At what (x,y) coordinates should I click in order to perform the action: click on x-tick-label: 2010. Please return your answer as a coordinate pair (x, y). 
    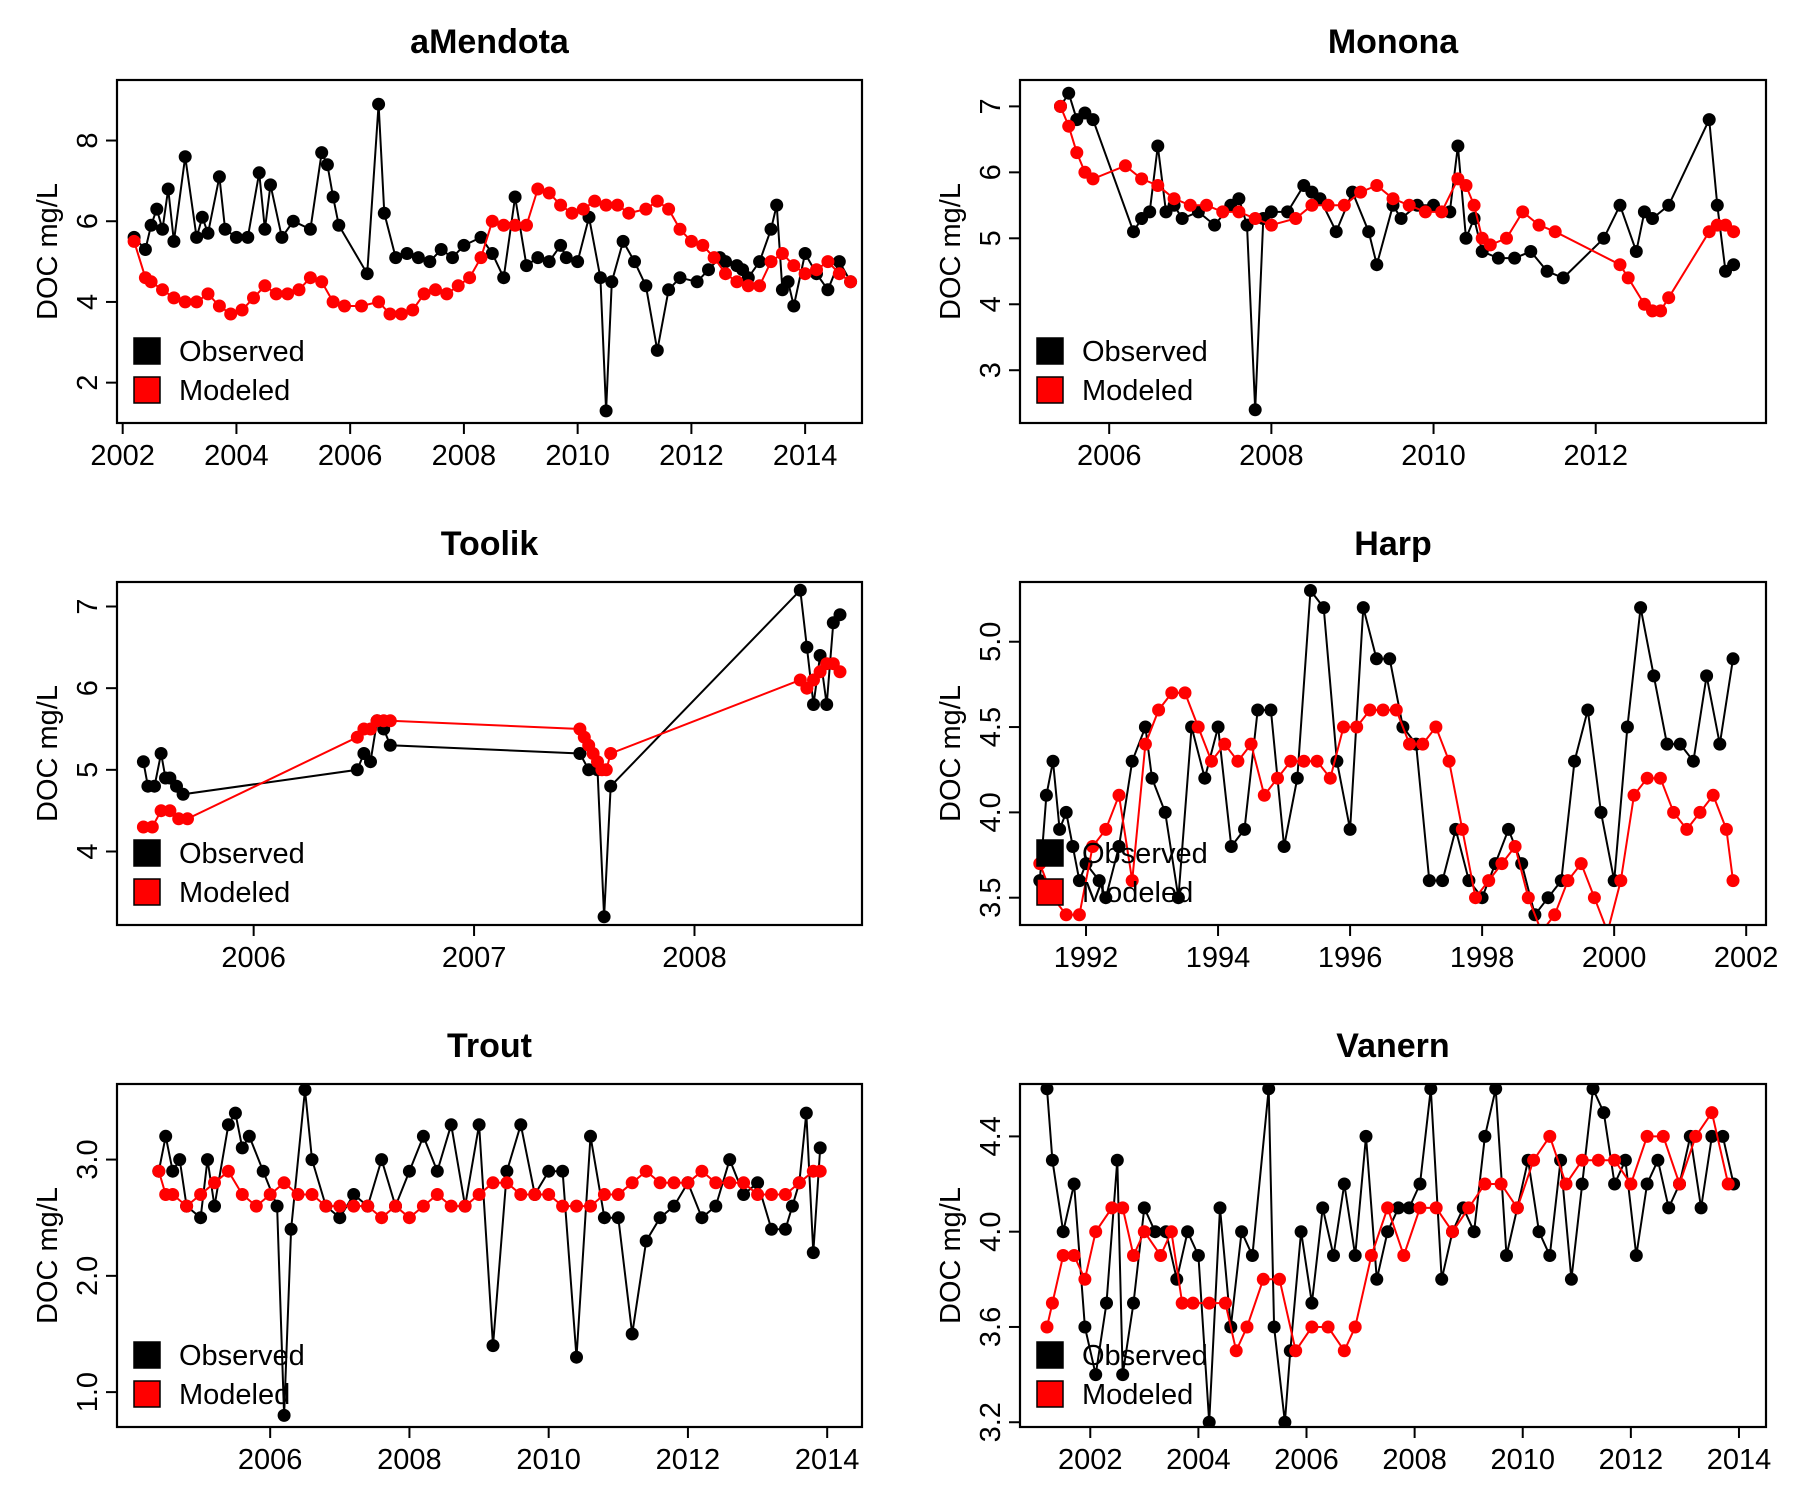
    Looking at the image, I should click on (577, 456).